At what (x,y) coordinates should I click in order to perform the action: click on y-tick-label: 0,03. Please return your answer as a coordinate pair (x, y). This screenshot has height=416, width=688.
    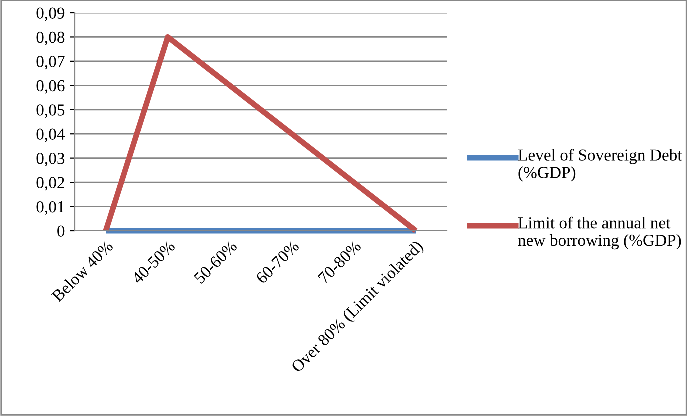
    Looking at the image, I should click on (50, 160).